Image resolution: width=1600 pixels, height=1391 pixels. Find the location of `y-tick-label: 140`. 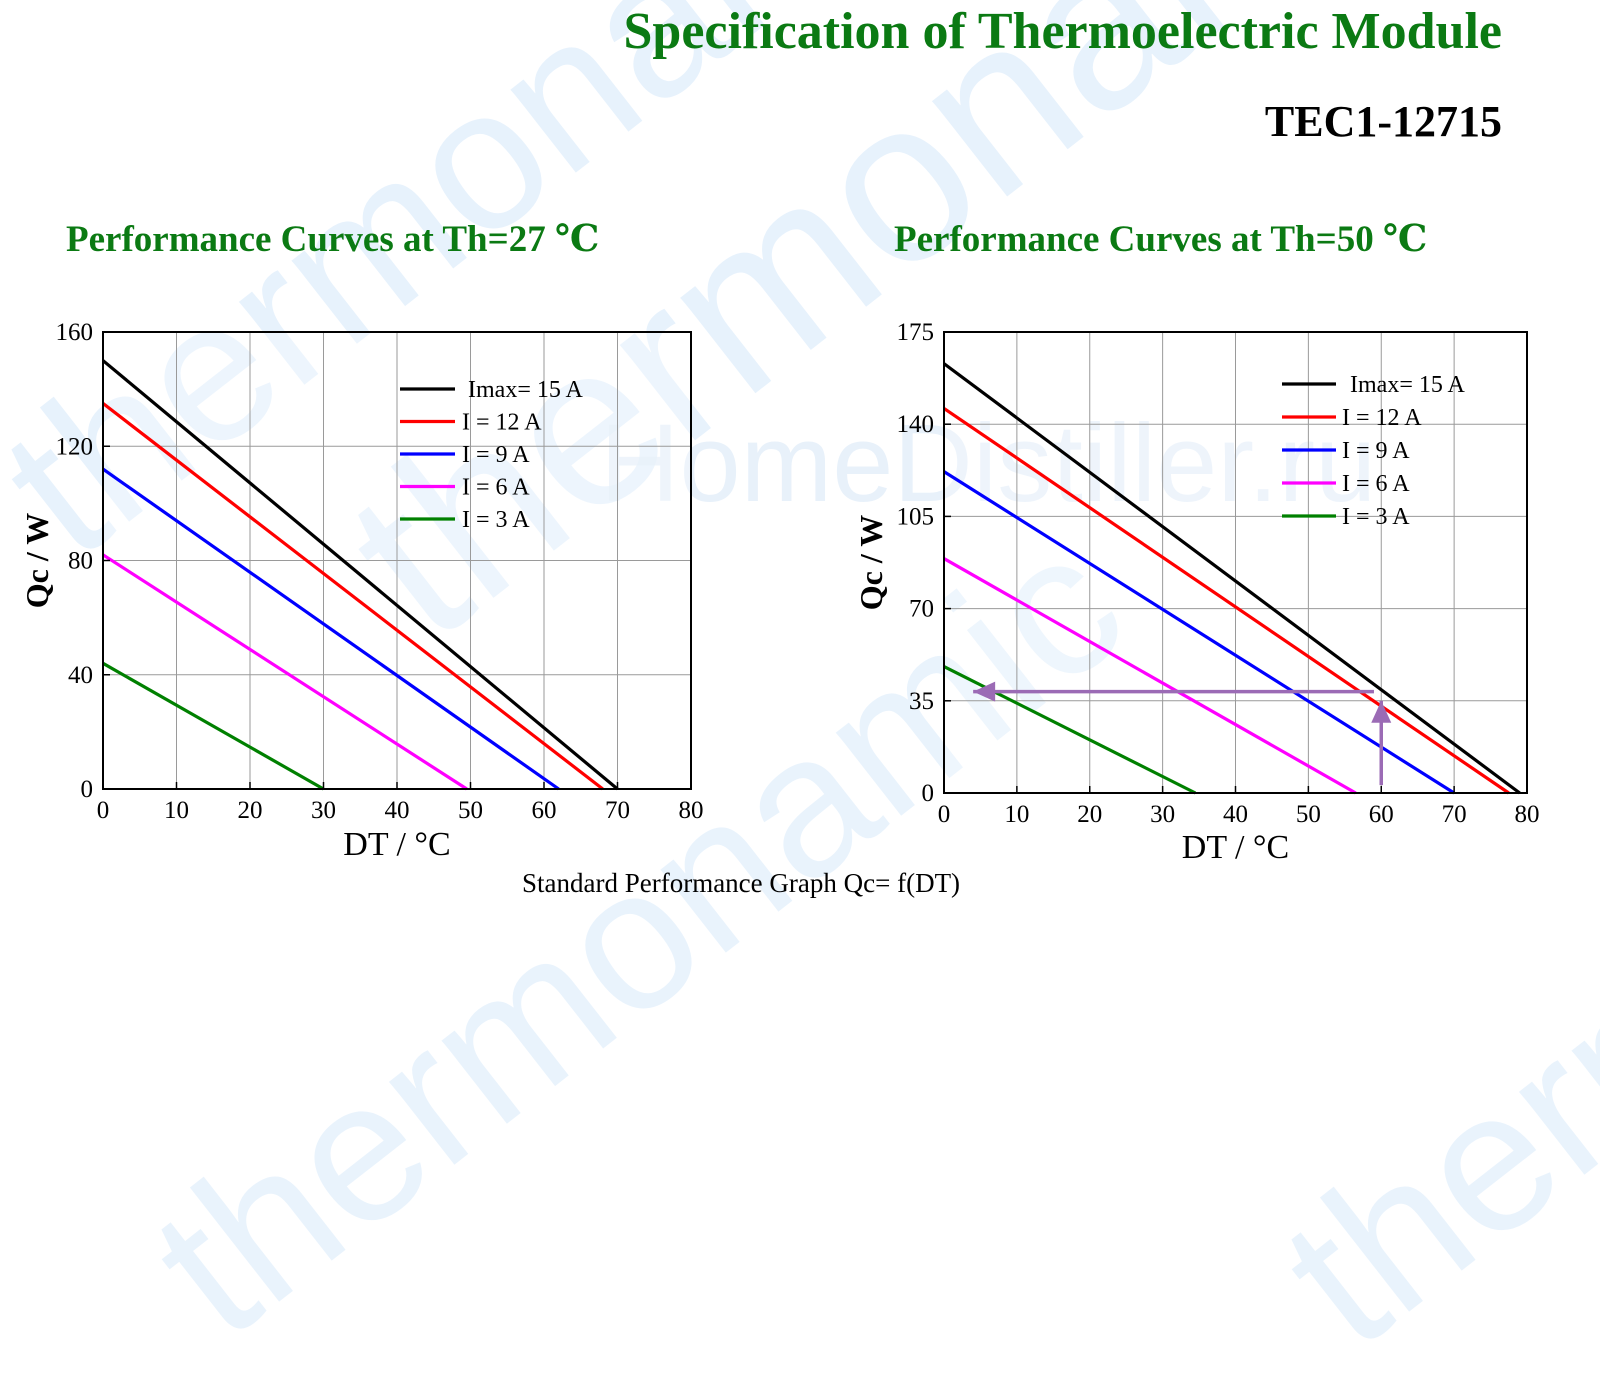

y-tick-label: 140 is located at coordinates (916, 424).